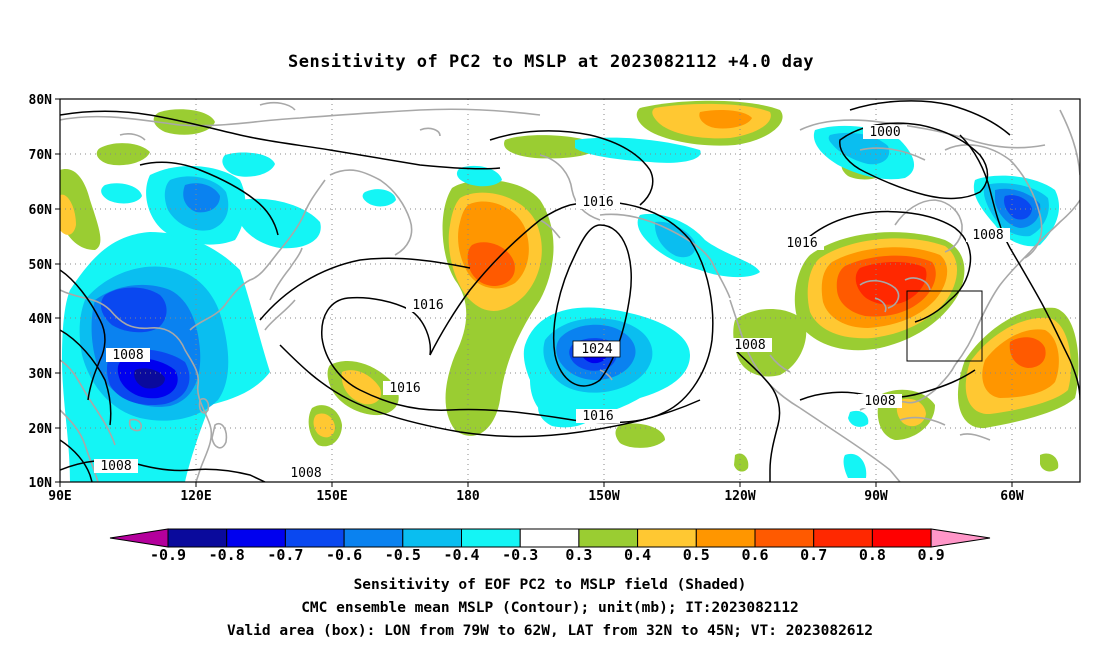  I want to click on contour-label-1008-china: 1008, so click(127, 355).